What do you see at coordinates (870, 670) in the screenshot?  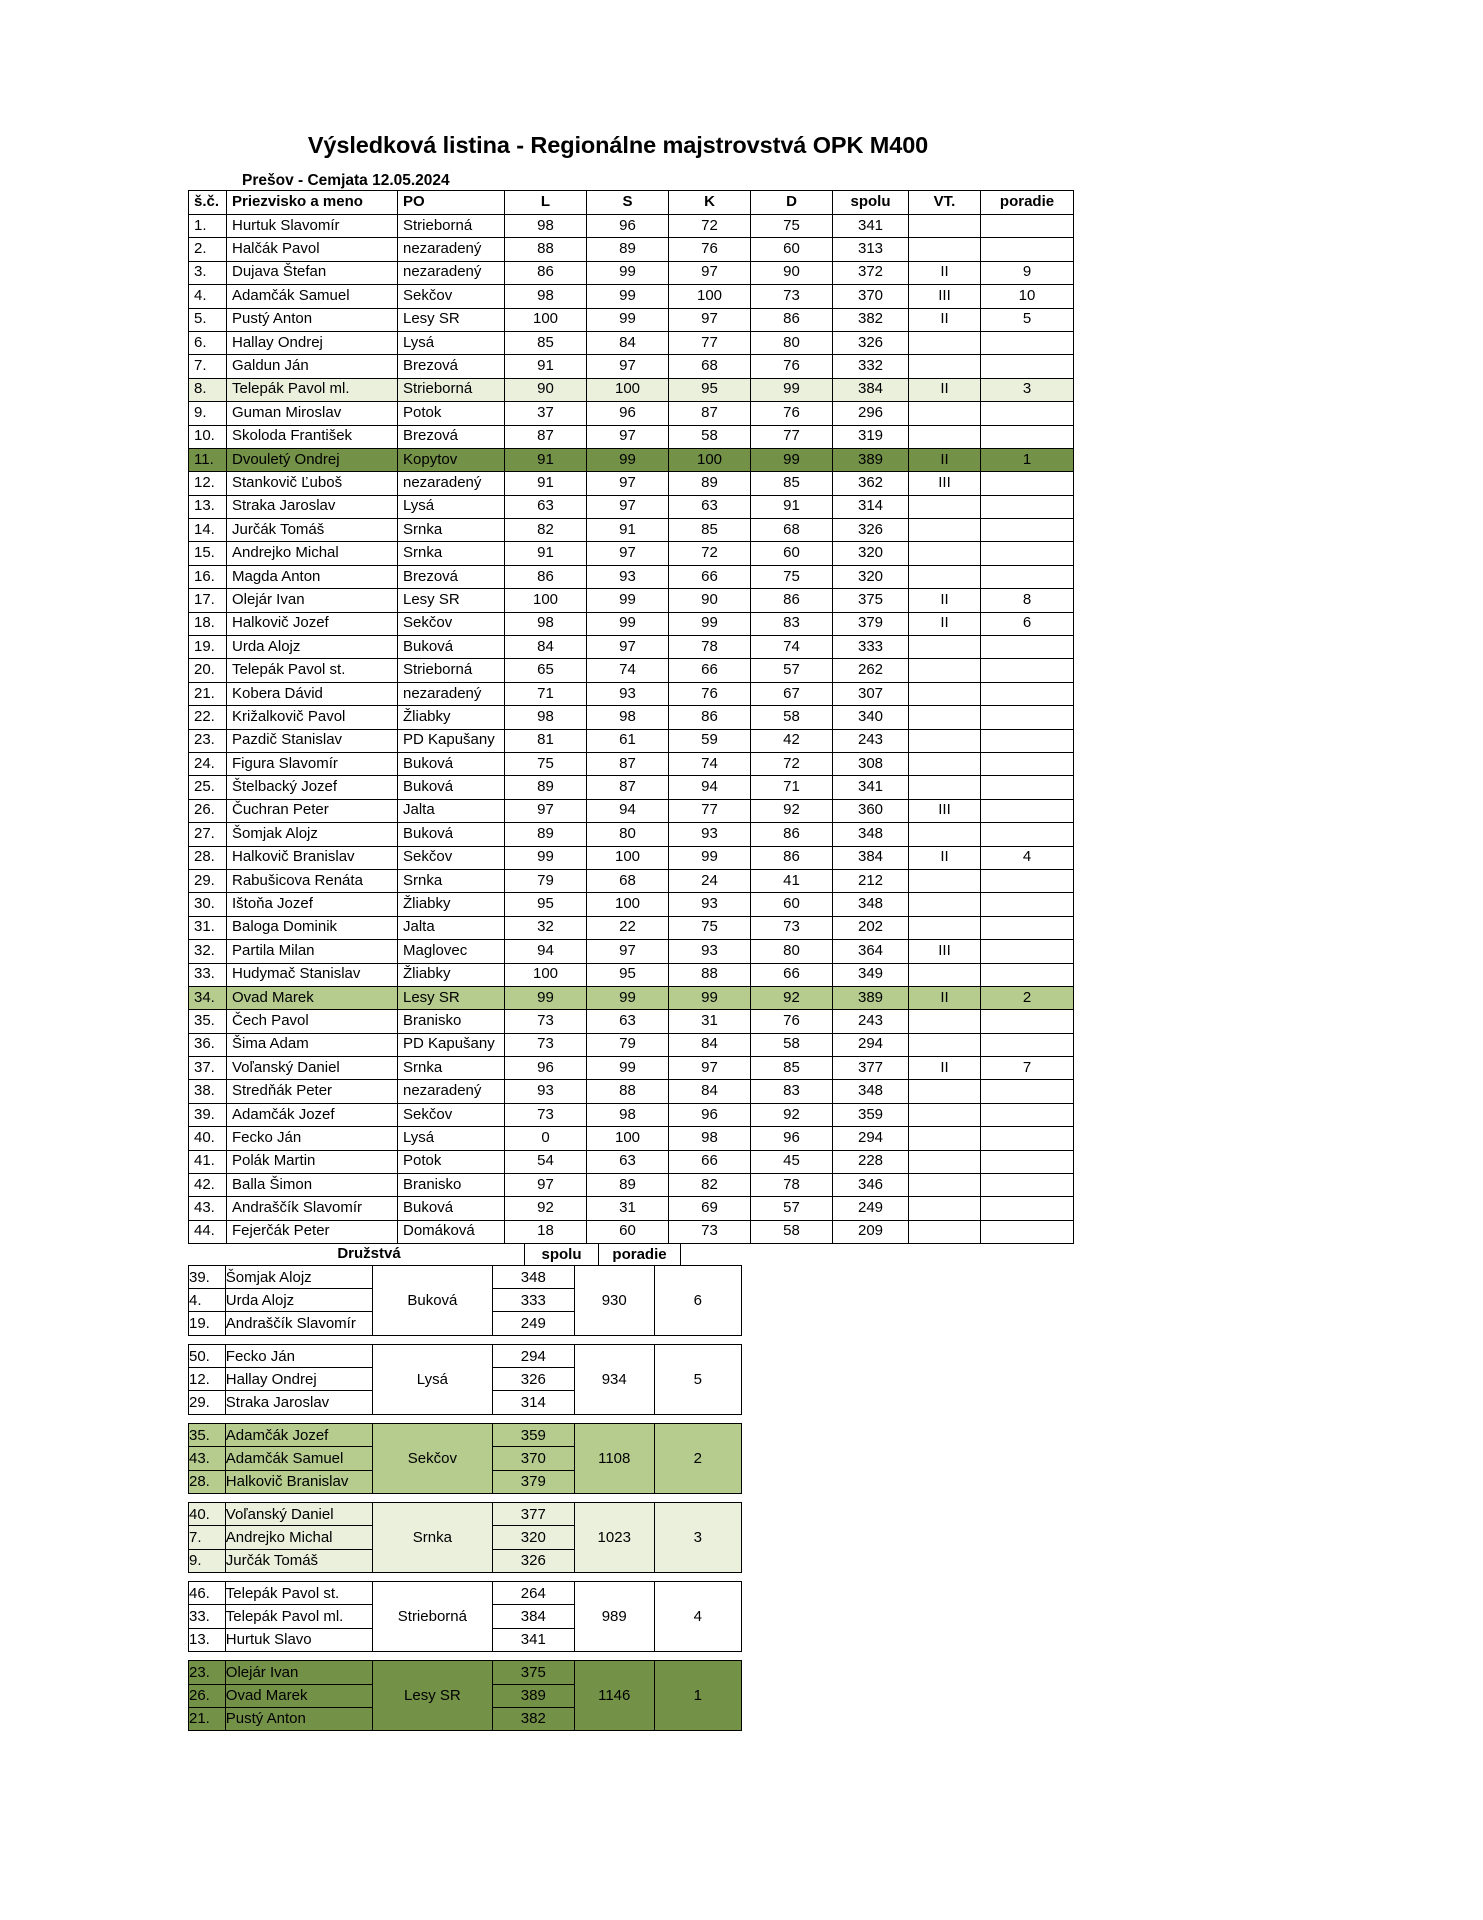 I see `cell-spolu: 262` at bounding box center [870, 670].